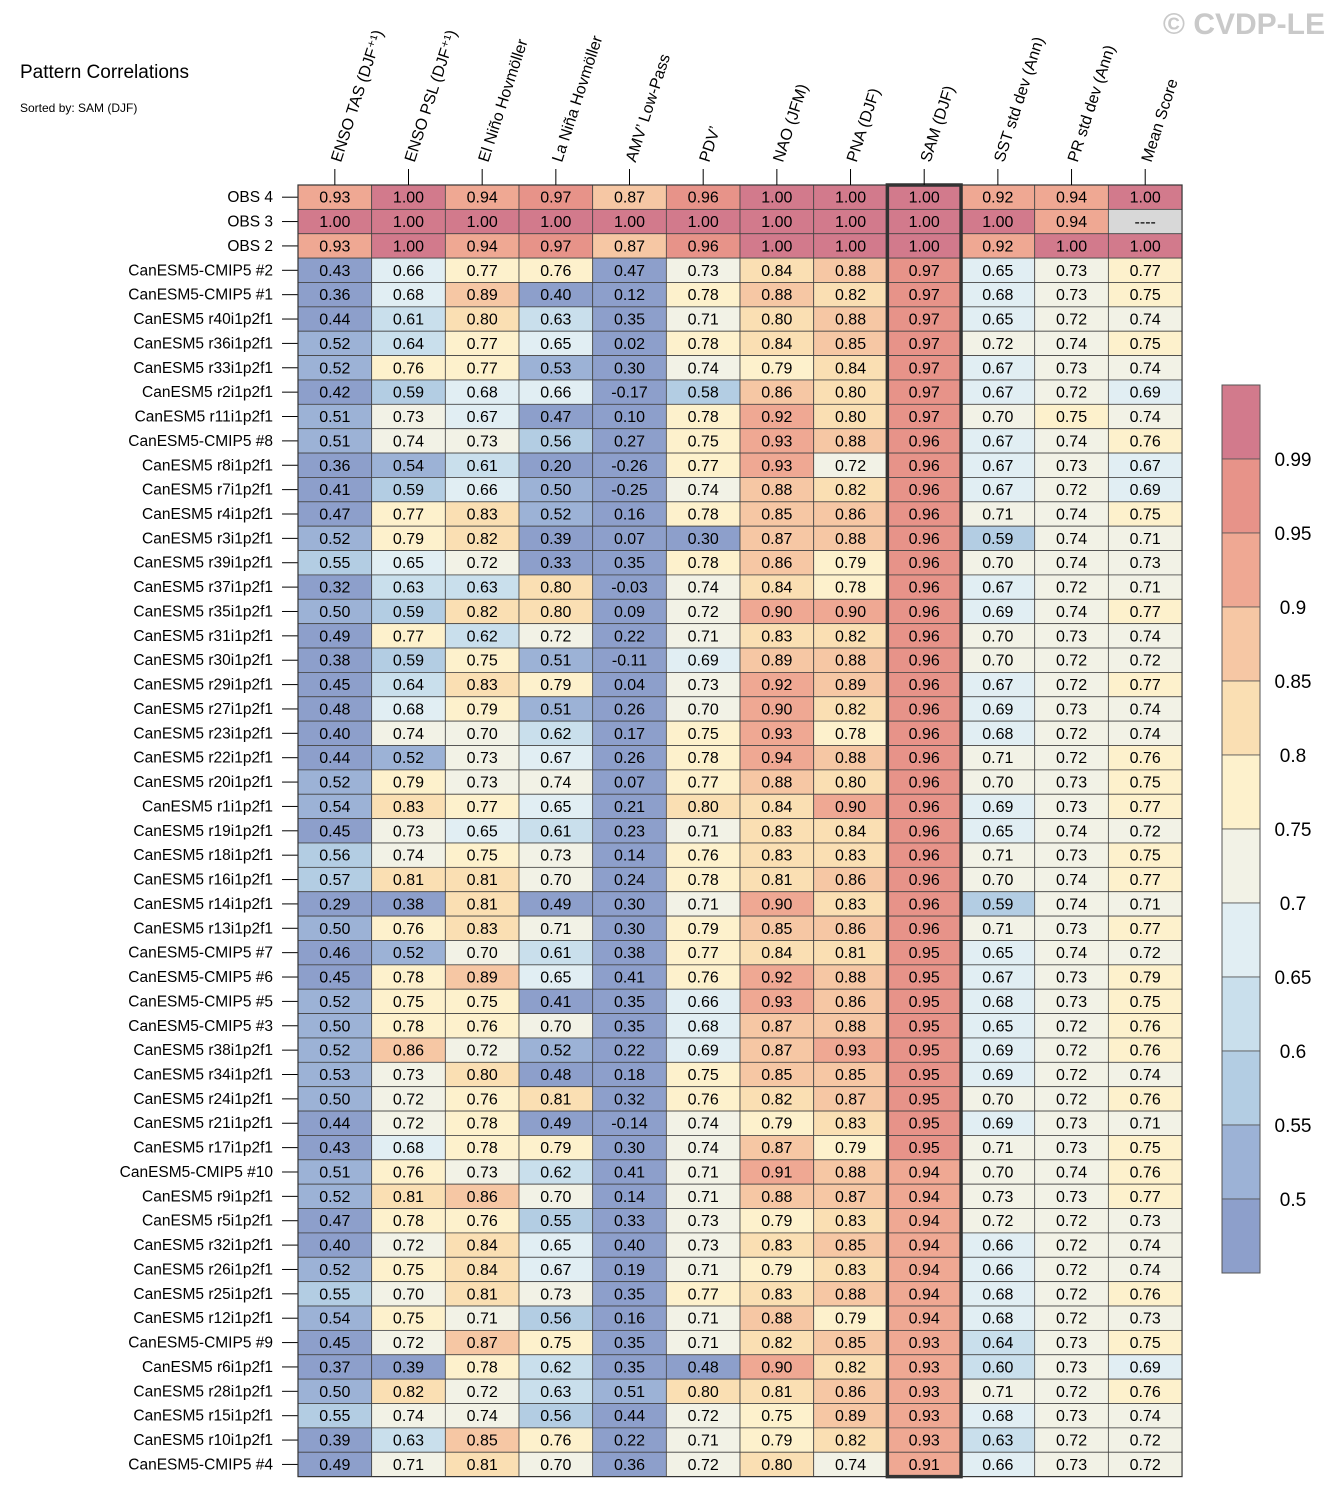  Describe the element at coordinates (203, 1318) in the screenshot. I see `row-label: CanESM5 r12i1p2f1` at that location.